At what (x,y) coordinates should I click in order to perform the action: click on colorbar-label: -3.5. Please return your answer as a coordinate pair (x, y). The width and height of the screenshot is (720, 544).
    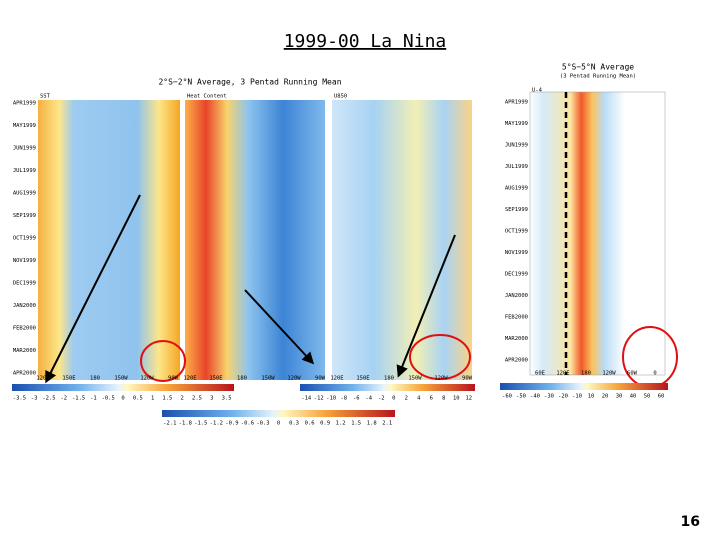
    Looking at the image, I should click on (19, 399).